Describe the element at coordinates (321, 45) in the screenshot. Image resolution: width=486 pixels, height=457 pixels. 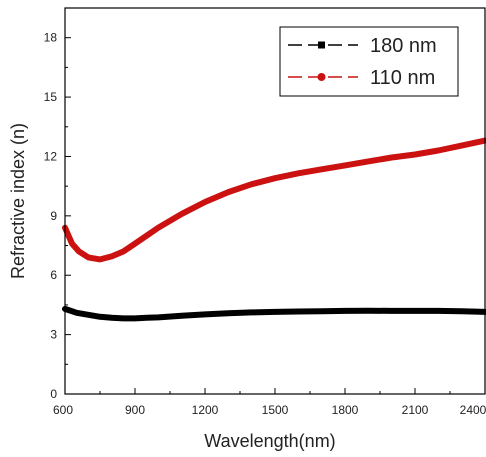
I see `legend-marker-square` at that location.